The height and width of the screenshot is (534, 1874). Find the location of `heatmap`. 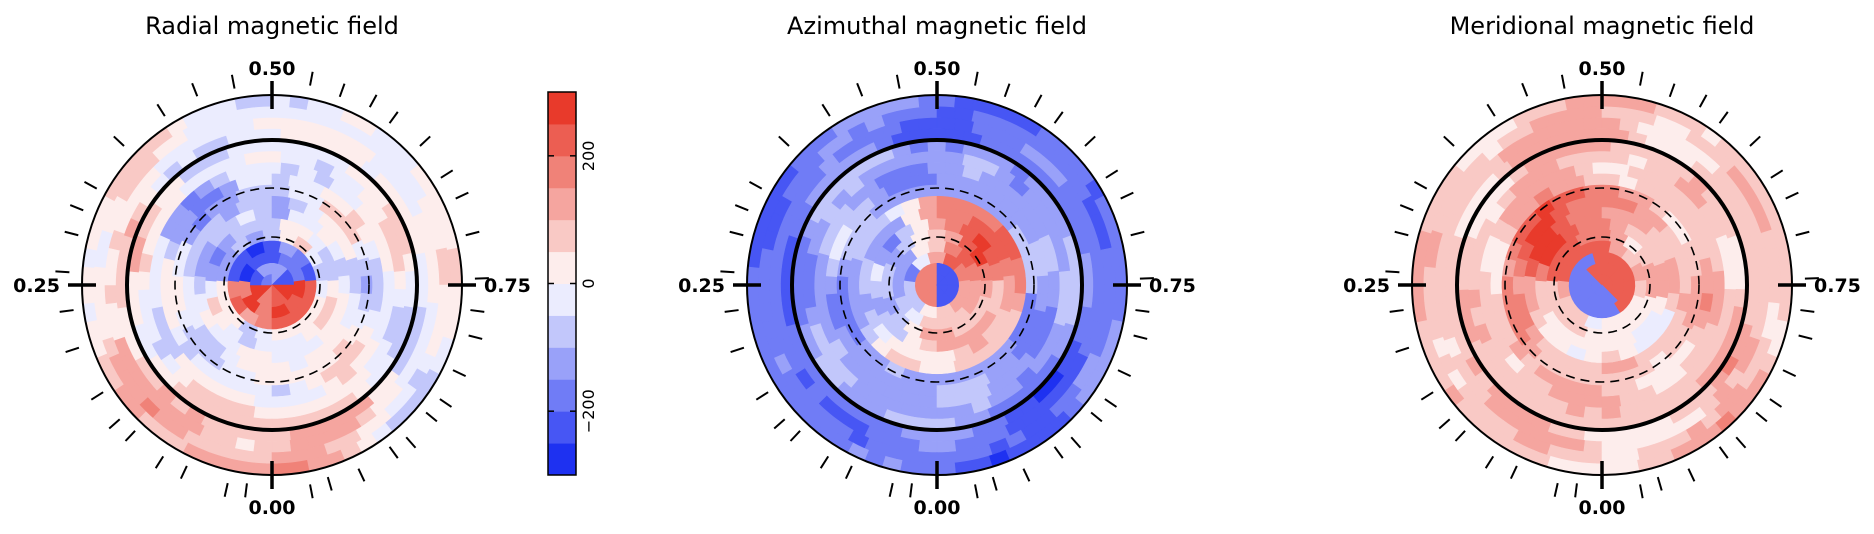

heatmap is located at coordinates (272, 285).